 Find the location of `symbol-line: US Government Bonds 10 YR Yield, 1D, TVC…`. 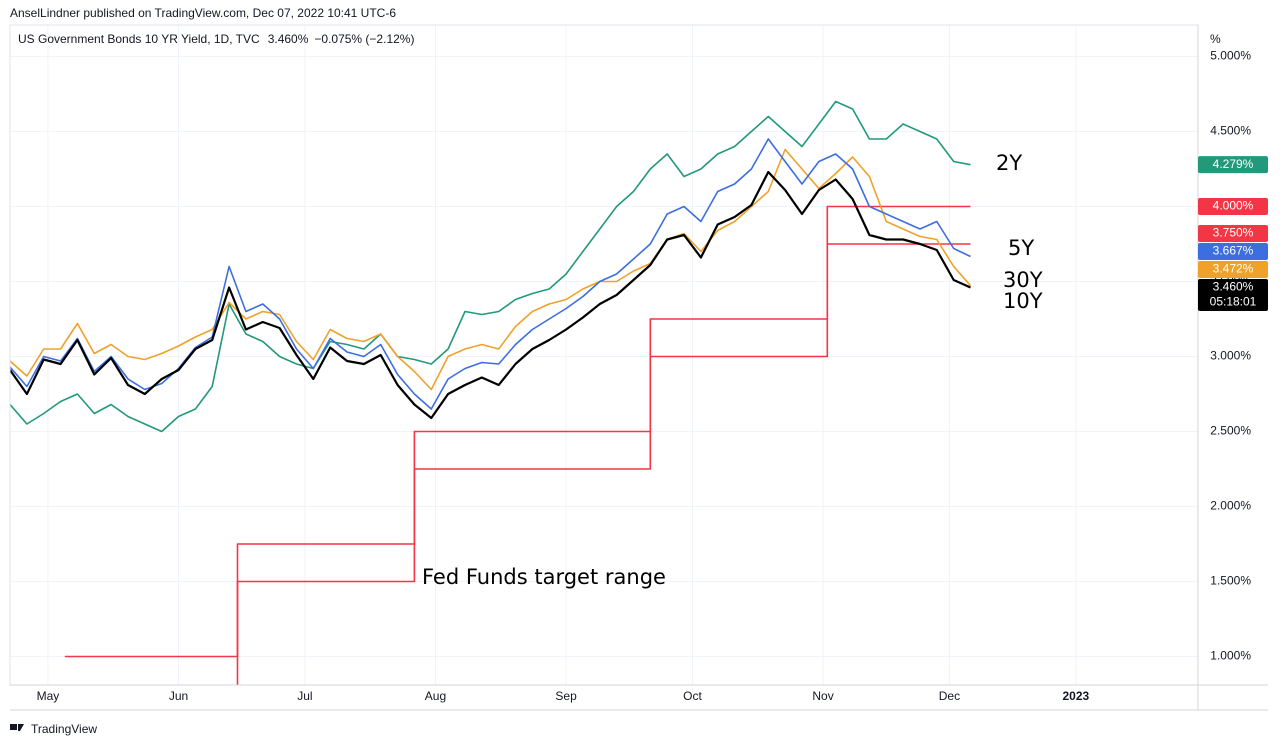

symbol-line: US Government Bonds 10 YR Yield, 1D, TVC… is located at coordinates (216, 39).